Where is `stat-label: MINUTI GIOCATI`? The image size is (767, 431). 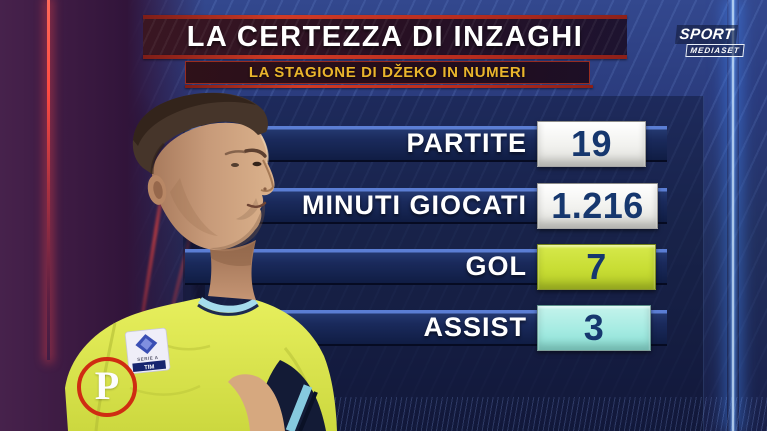 stat-label: MINUTI GIOCATI is located at coordinates (414, 204).